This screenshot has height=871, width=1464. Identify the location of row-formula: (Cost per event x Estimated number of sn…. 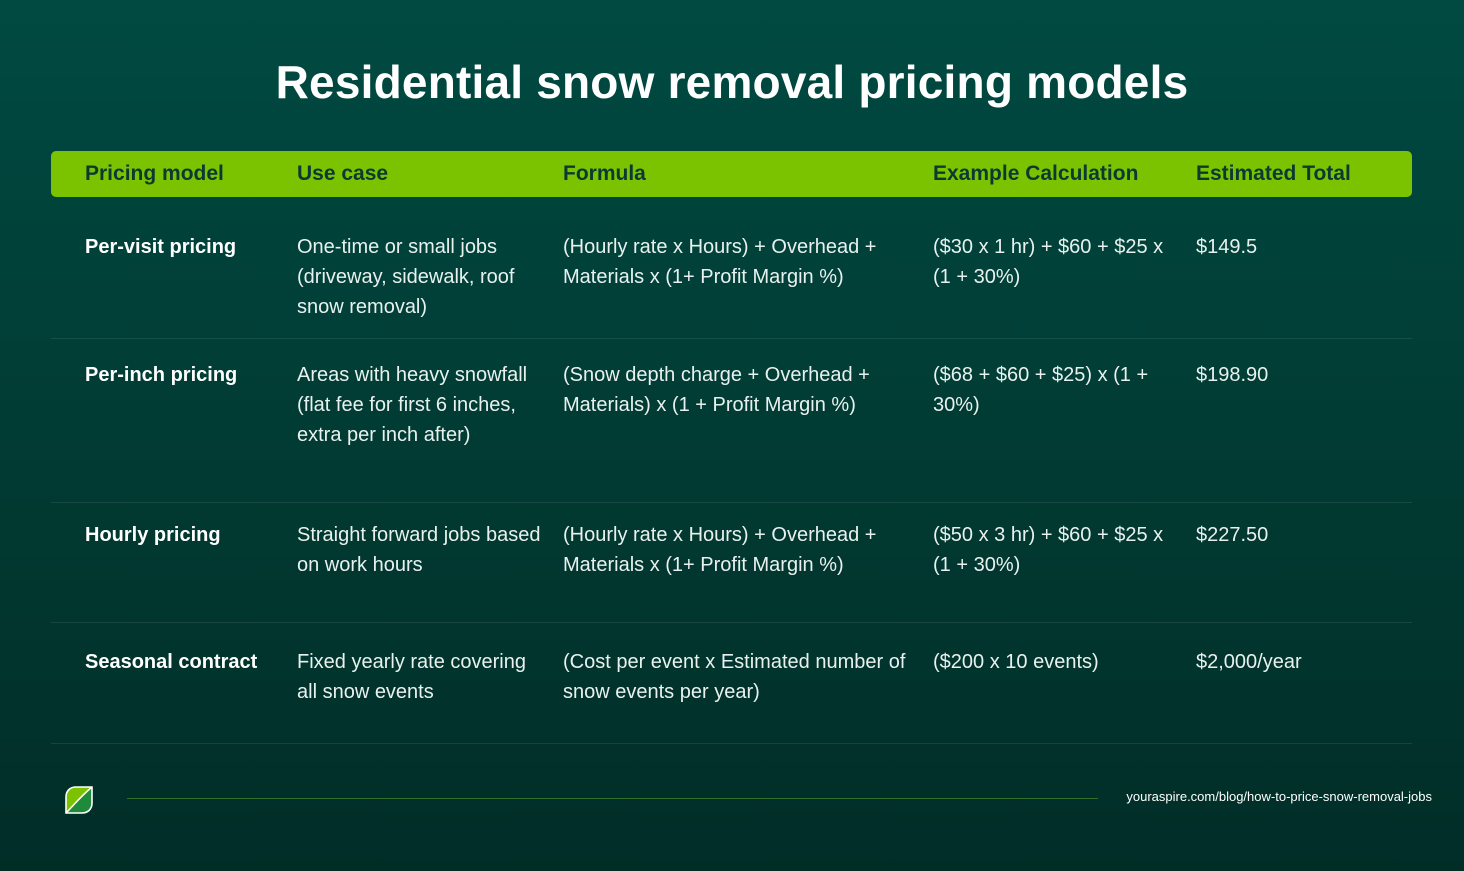
(734, 677).